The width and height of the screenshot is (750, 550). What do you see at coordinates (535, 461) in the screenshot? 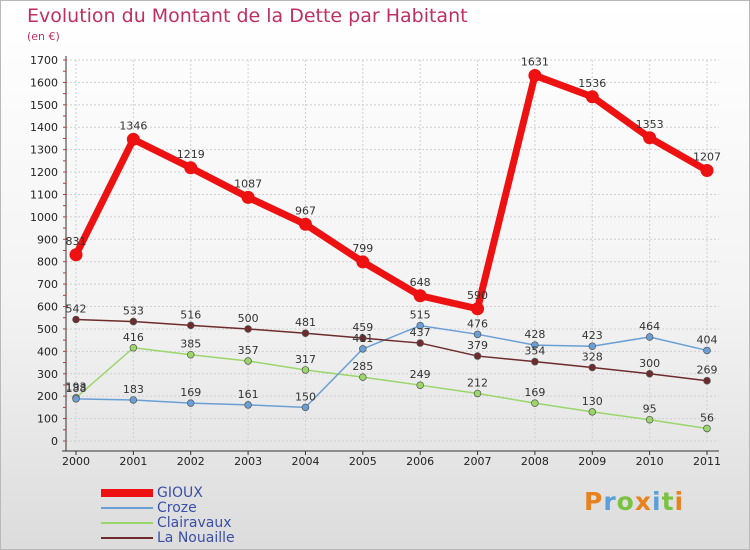
I see `x-tick-label: 2008` at bounding box center [535, 461].